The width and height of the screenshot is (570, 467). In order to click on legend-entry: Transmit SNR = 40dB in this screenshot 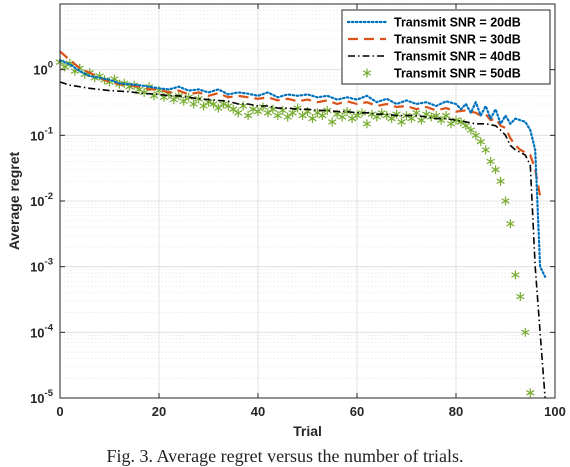, I will do `click(434, 57)`.